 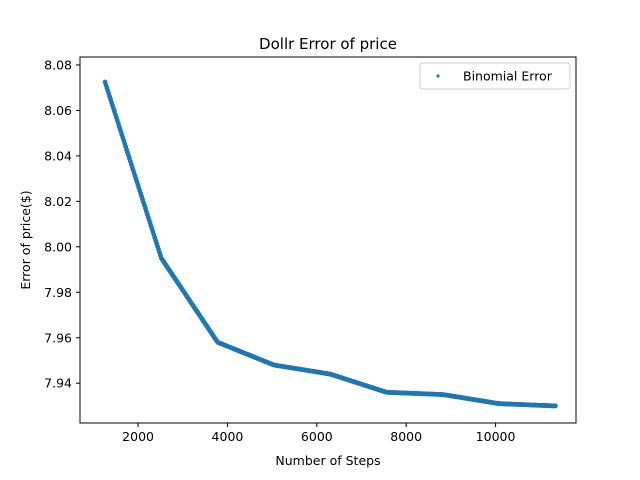 What do you see at coordinates (138, 436) in the screenshot?
I see `x-tick-label: 2000` at bounding box center [138, 436].